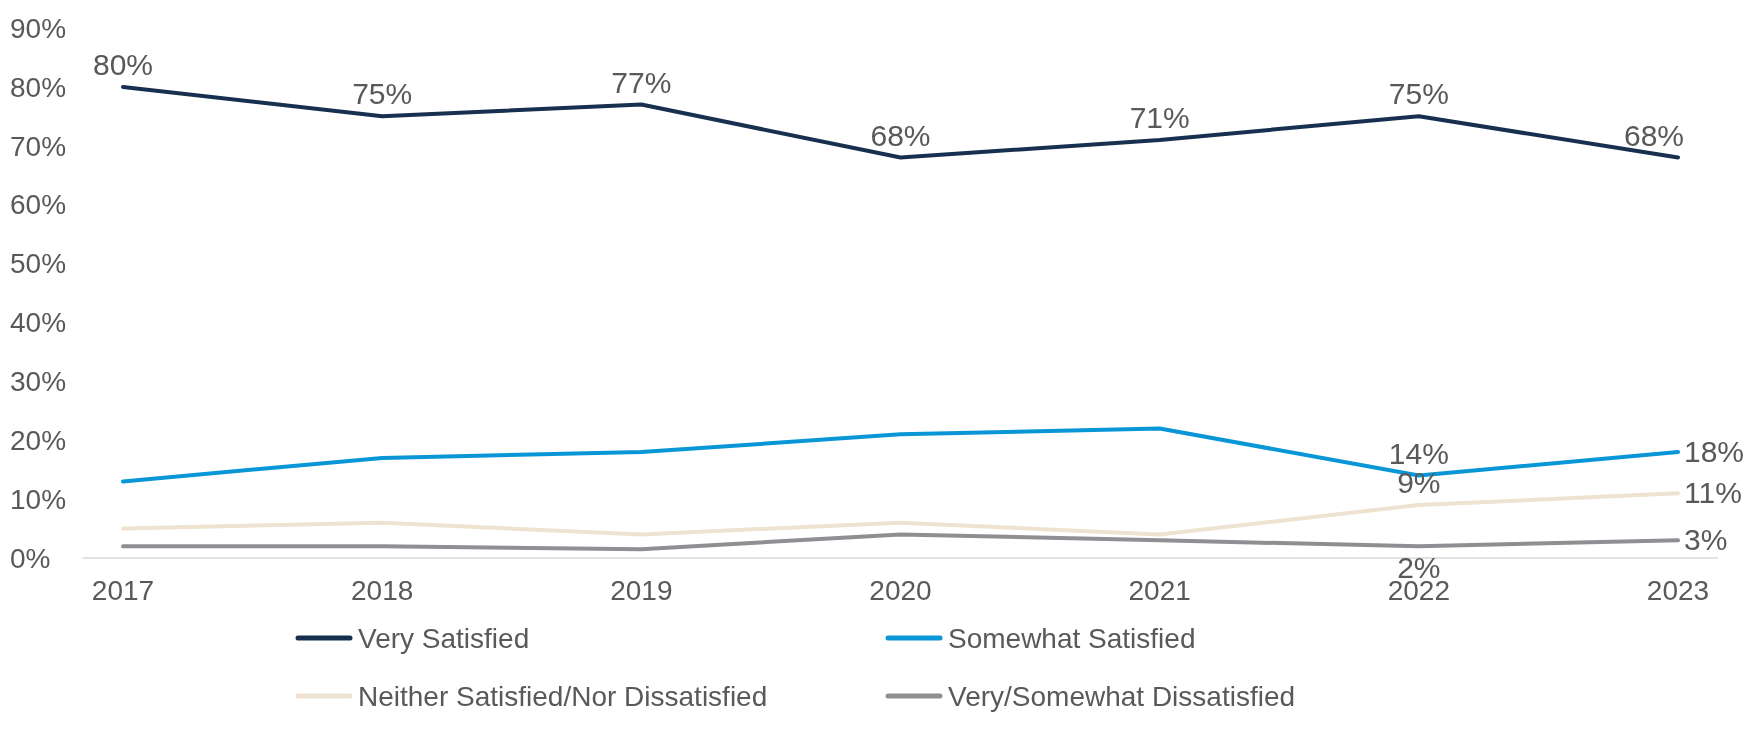 The height and width of the screenshot is (735, 1757). Describe the element at coordinates (641, 590) in the screenshot. I see `x-tick-label: 2019` at that location.